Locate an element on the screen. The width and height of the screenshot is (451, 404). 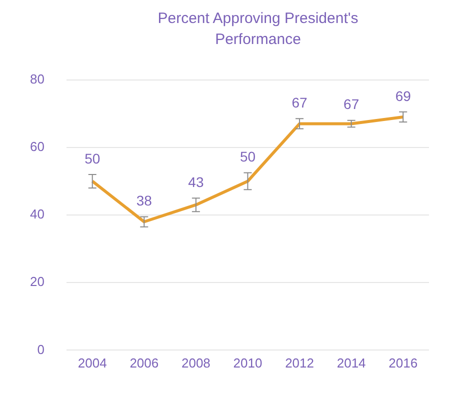
x-tick-label: 2012 is located at coordinates (299, 363).